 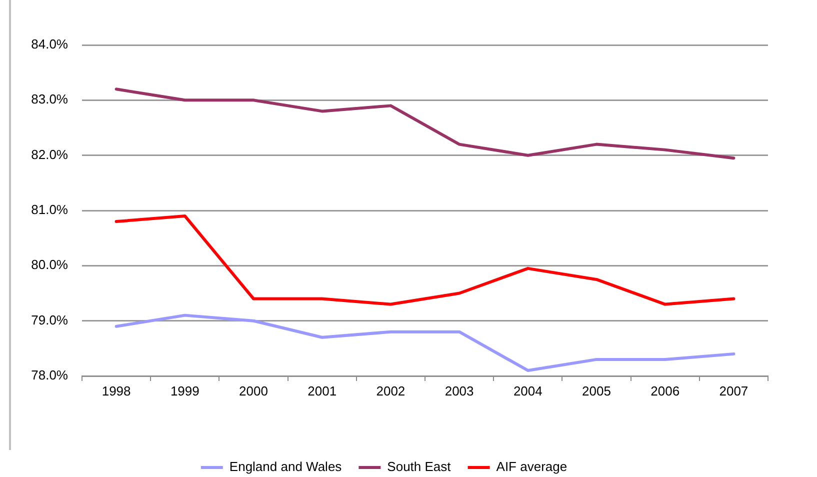 I want to click on x-tick-label: 1999, so click(x=185, y=390).